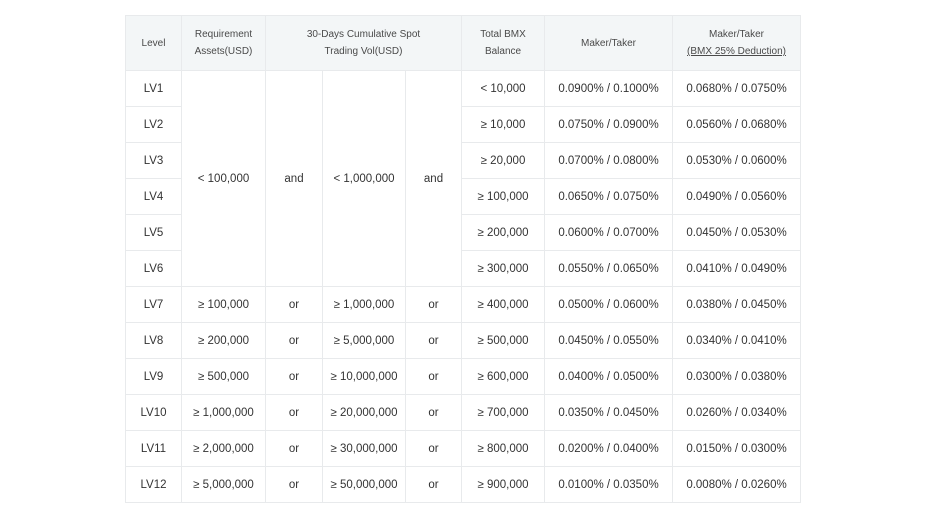 This screenshot has width=935, height=518. What do you see at coordinates (223, 51) in the screenshot?
I see `header-requirement-line2: Assets(USD)` at bounding box center [223, 51].